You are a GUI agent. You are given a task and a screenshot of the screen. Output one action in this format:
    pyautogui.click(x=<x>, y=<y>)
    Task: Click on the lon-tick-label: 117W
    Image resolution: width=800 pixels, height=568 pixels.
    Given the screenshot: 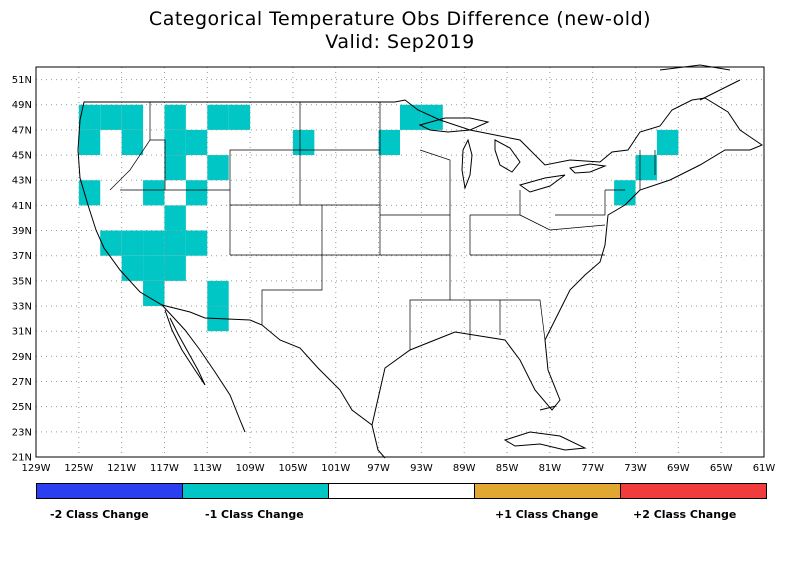 What is the action you would take?
    pyautogui.click(x=164, y=468)
    